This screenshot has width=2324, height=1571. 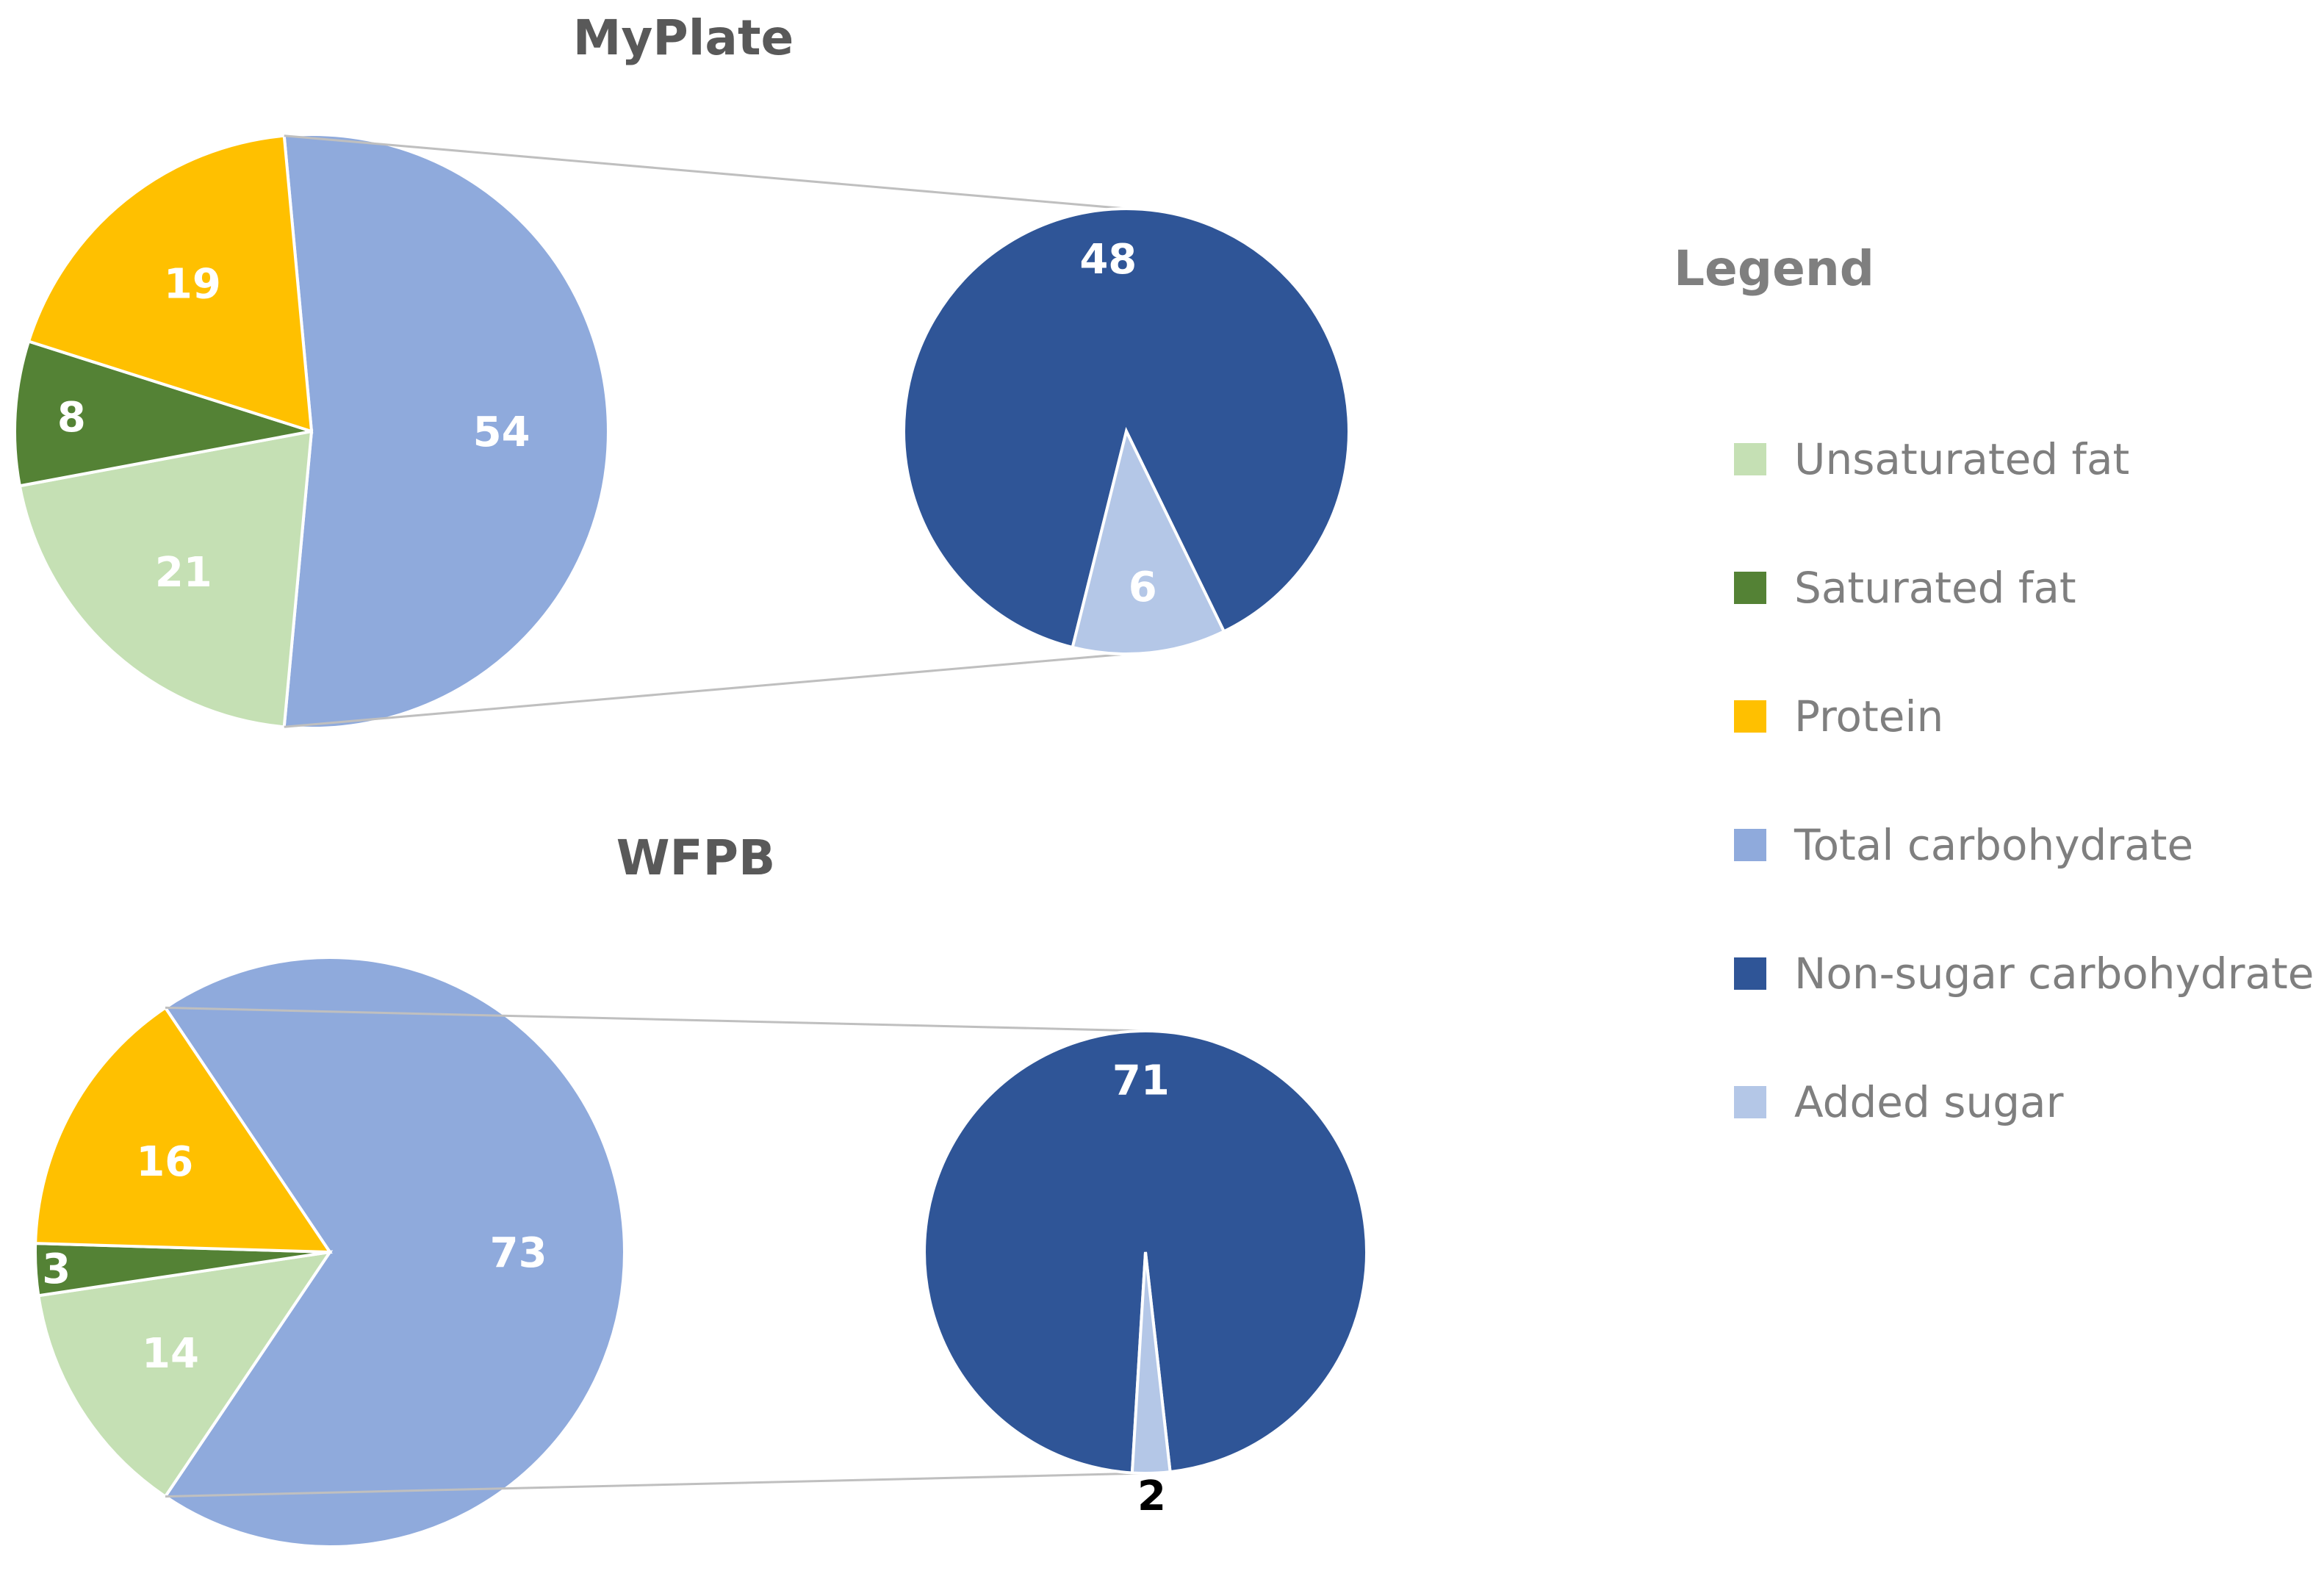 I want to click on legend-label-non-sugar-carbohydrate: Non-sugar carbohydrate, so click(x=2054, y=974).